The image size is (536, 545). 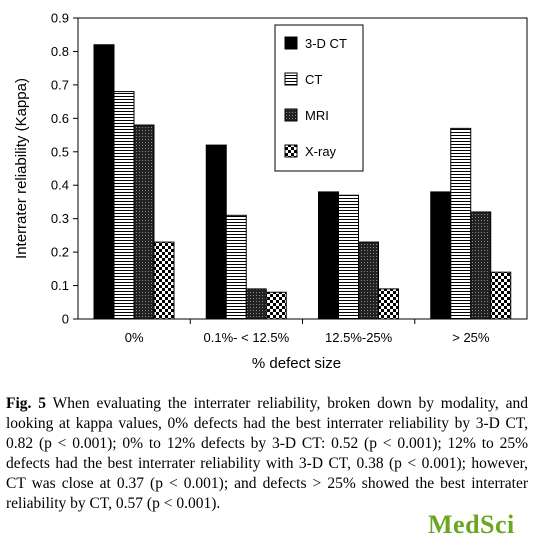 What do you see at coordinates (471, 524) in the screenshot?
I see `medsci-watermark: MedSci` at bounding box center [471, 524].